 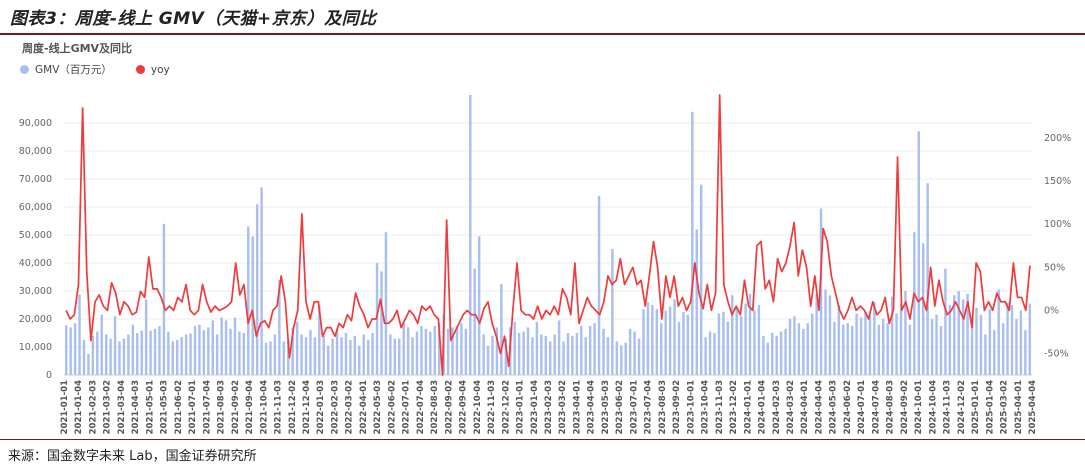 I want to click on x-tick-label: 2025-01-04, so click(x=990, y=407).